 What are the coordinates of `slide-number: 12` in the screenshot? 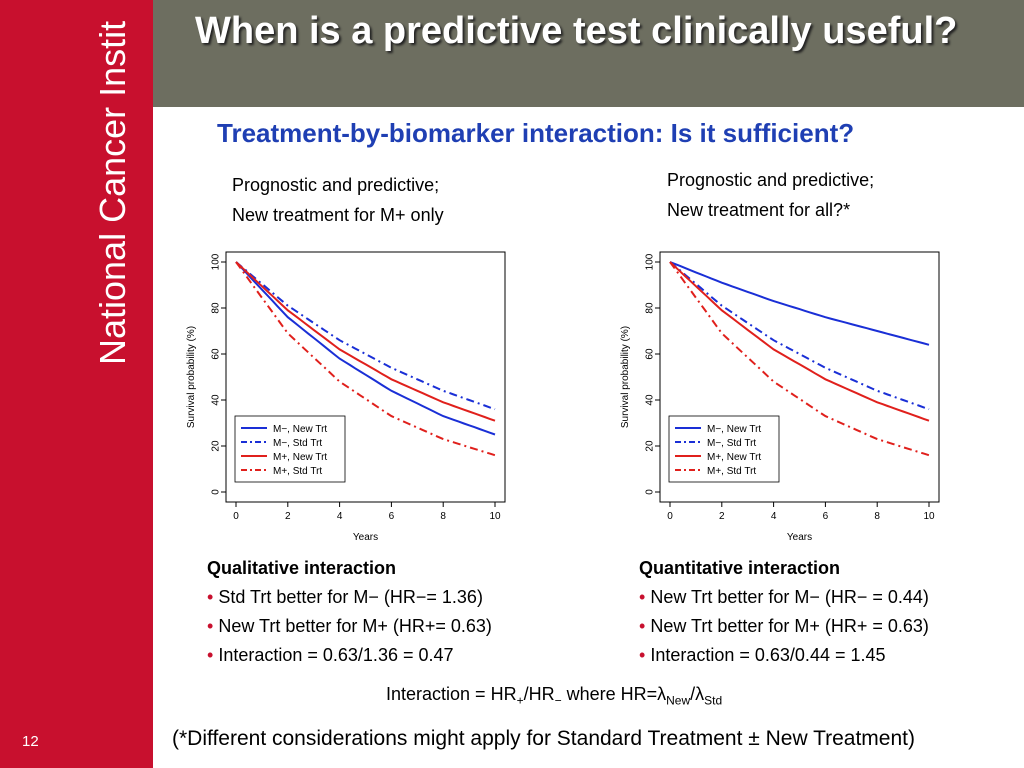 It's located at (30, 741).